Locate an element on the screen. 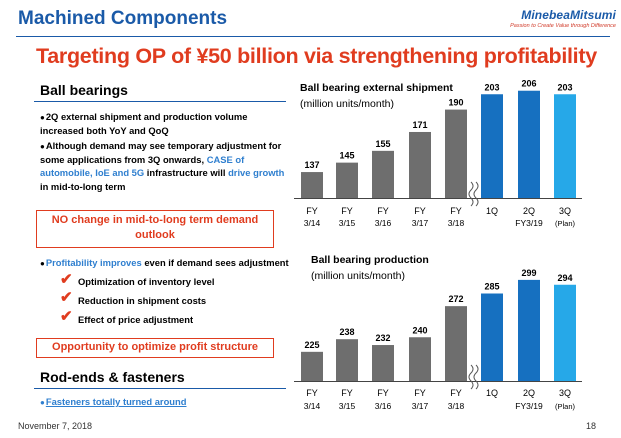 Image resolution: width=621 pixels, height=438 pixels. header-divider is located at coordinates (313, 36).